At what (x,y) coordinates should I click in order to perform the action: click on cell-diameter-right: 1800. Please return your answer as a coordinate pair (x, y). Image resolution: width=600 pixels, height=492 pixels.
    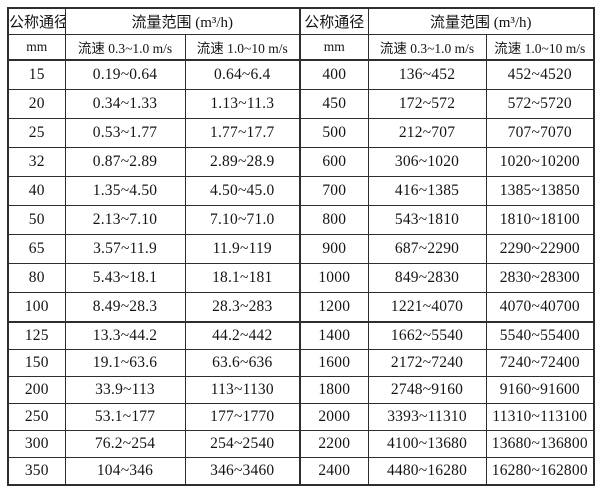
    Looking at the image, I should click on (334, 390).